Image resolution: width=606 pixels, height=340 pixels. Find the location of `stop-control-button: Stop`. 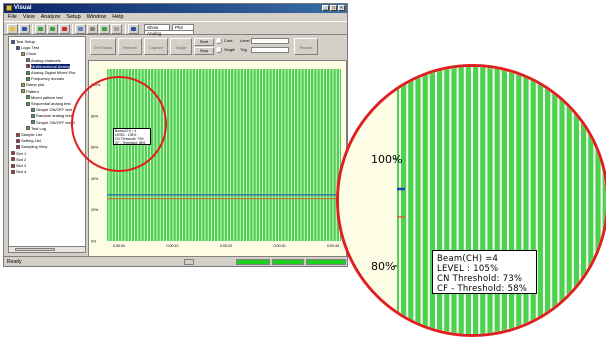

stop-control-button: Stop is located at coordinates (204, 51).